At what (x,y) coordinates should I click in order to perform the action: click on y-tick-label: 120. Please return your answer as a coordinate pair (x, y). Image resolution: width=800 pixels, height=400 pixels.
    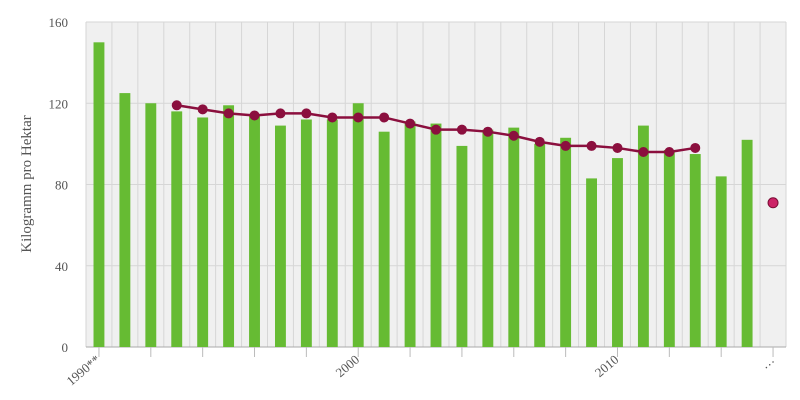
    Looking at the image, I should click on (59, 103).